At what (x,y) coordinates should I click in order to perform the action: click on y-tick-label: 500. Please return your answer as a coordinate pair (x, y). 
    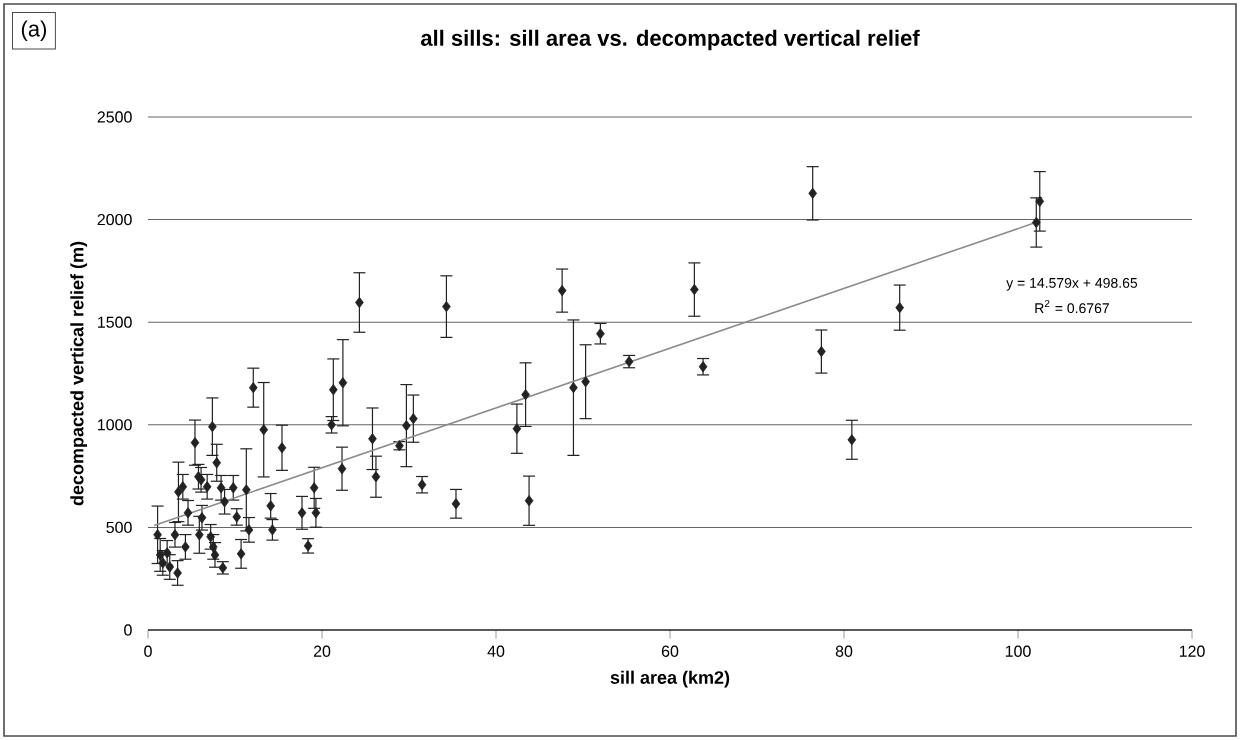
    Looking at the image, I should click on (119, 527).